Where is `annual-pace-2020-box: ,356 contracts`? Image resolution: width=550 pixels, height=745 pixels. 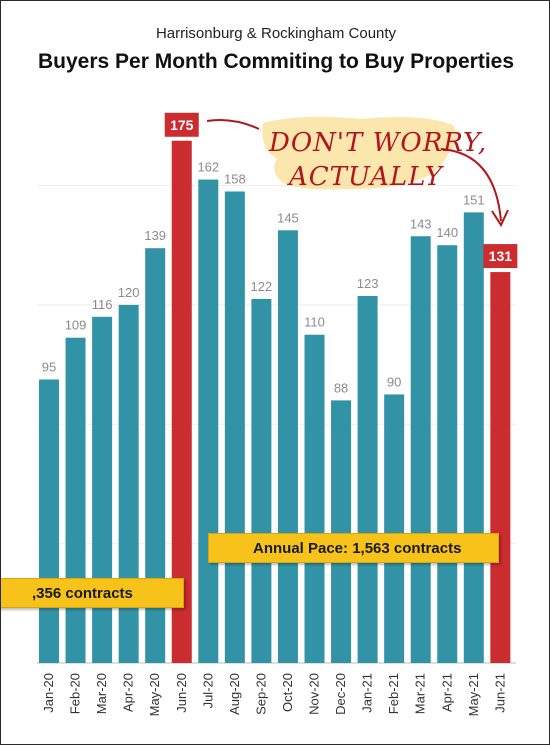 annual-pace-2020-box: ,356 contracts is located at coordinates (92, 593).